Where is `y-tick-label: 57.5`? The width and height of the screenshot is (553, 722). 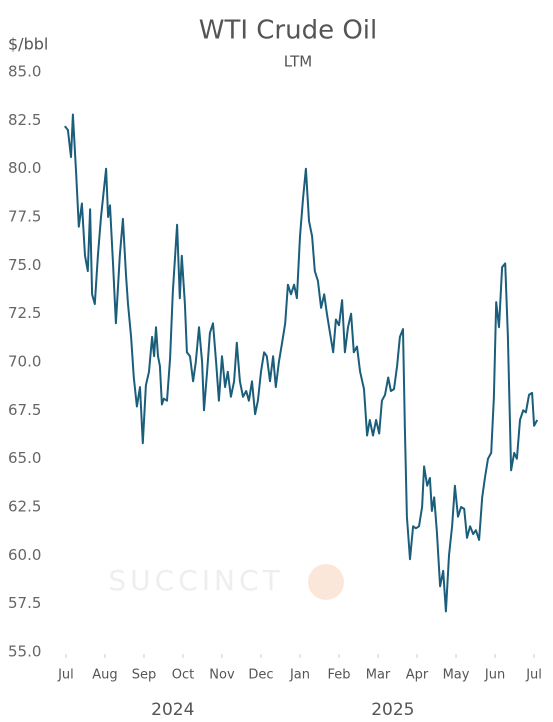 y-tick-label: 57.5 is located at coordinates (24, 603).